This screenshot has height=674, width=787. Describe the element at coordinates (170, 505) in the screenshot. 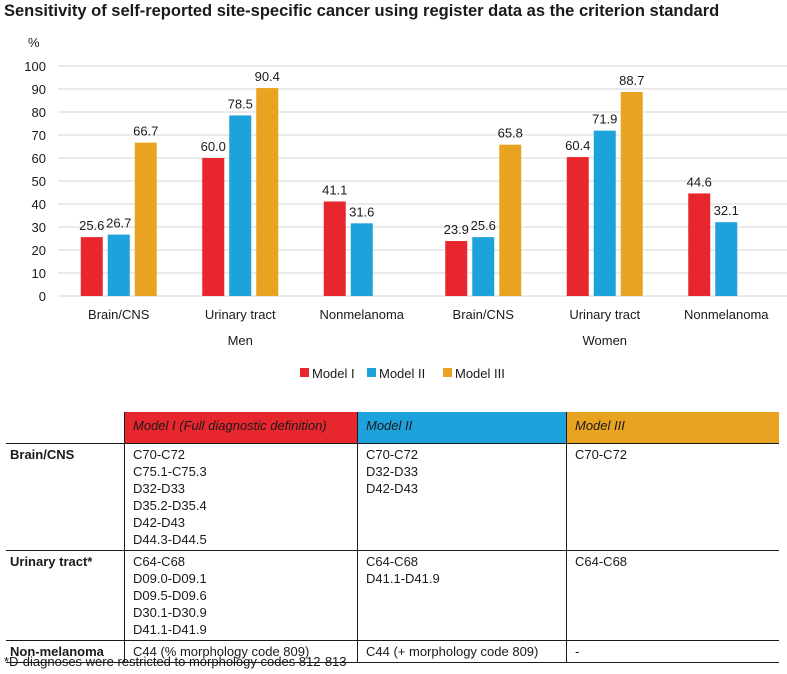

I see `code-item: D35.2-D35.4` at that location.